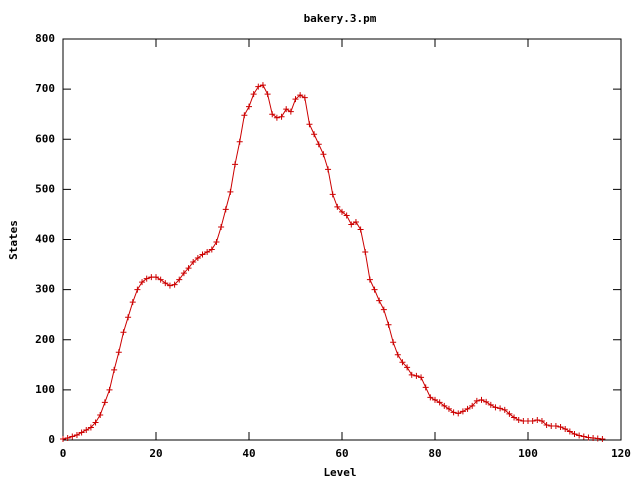  Describe the element at coordinates (13, 240) in the screenshot. I see `y-axis-label: States` at that location.